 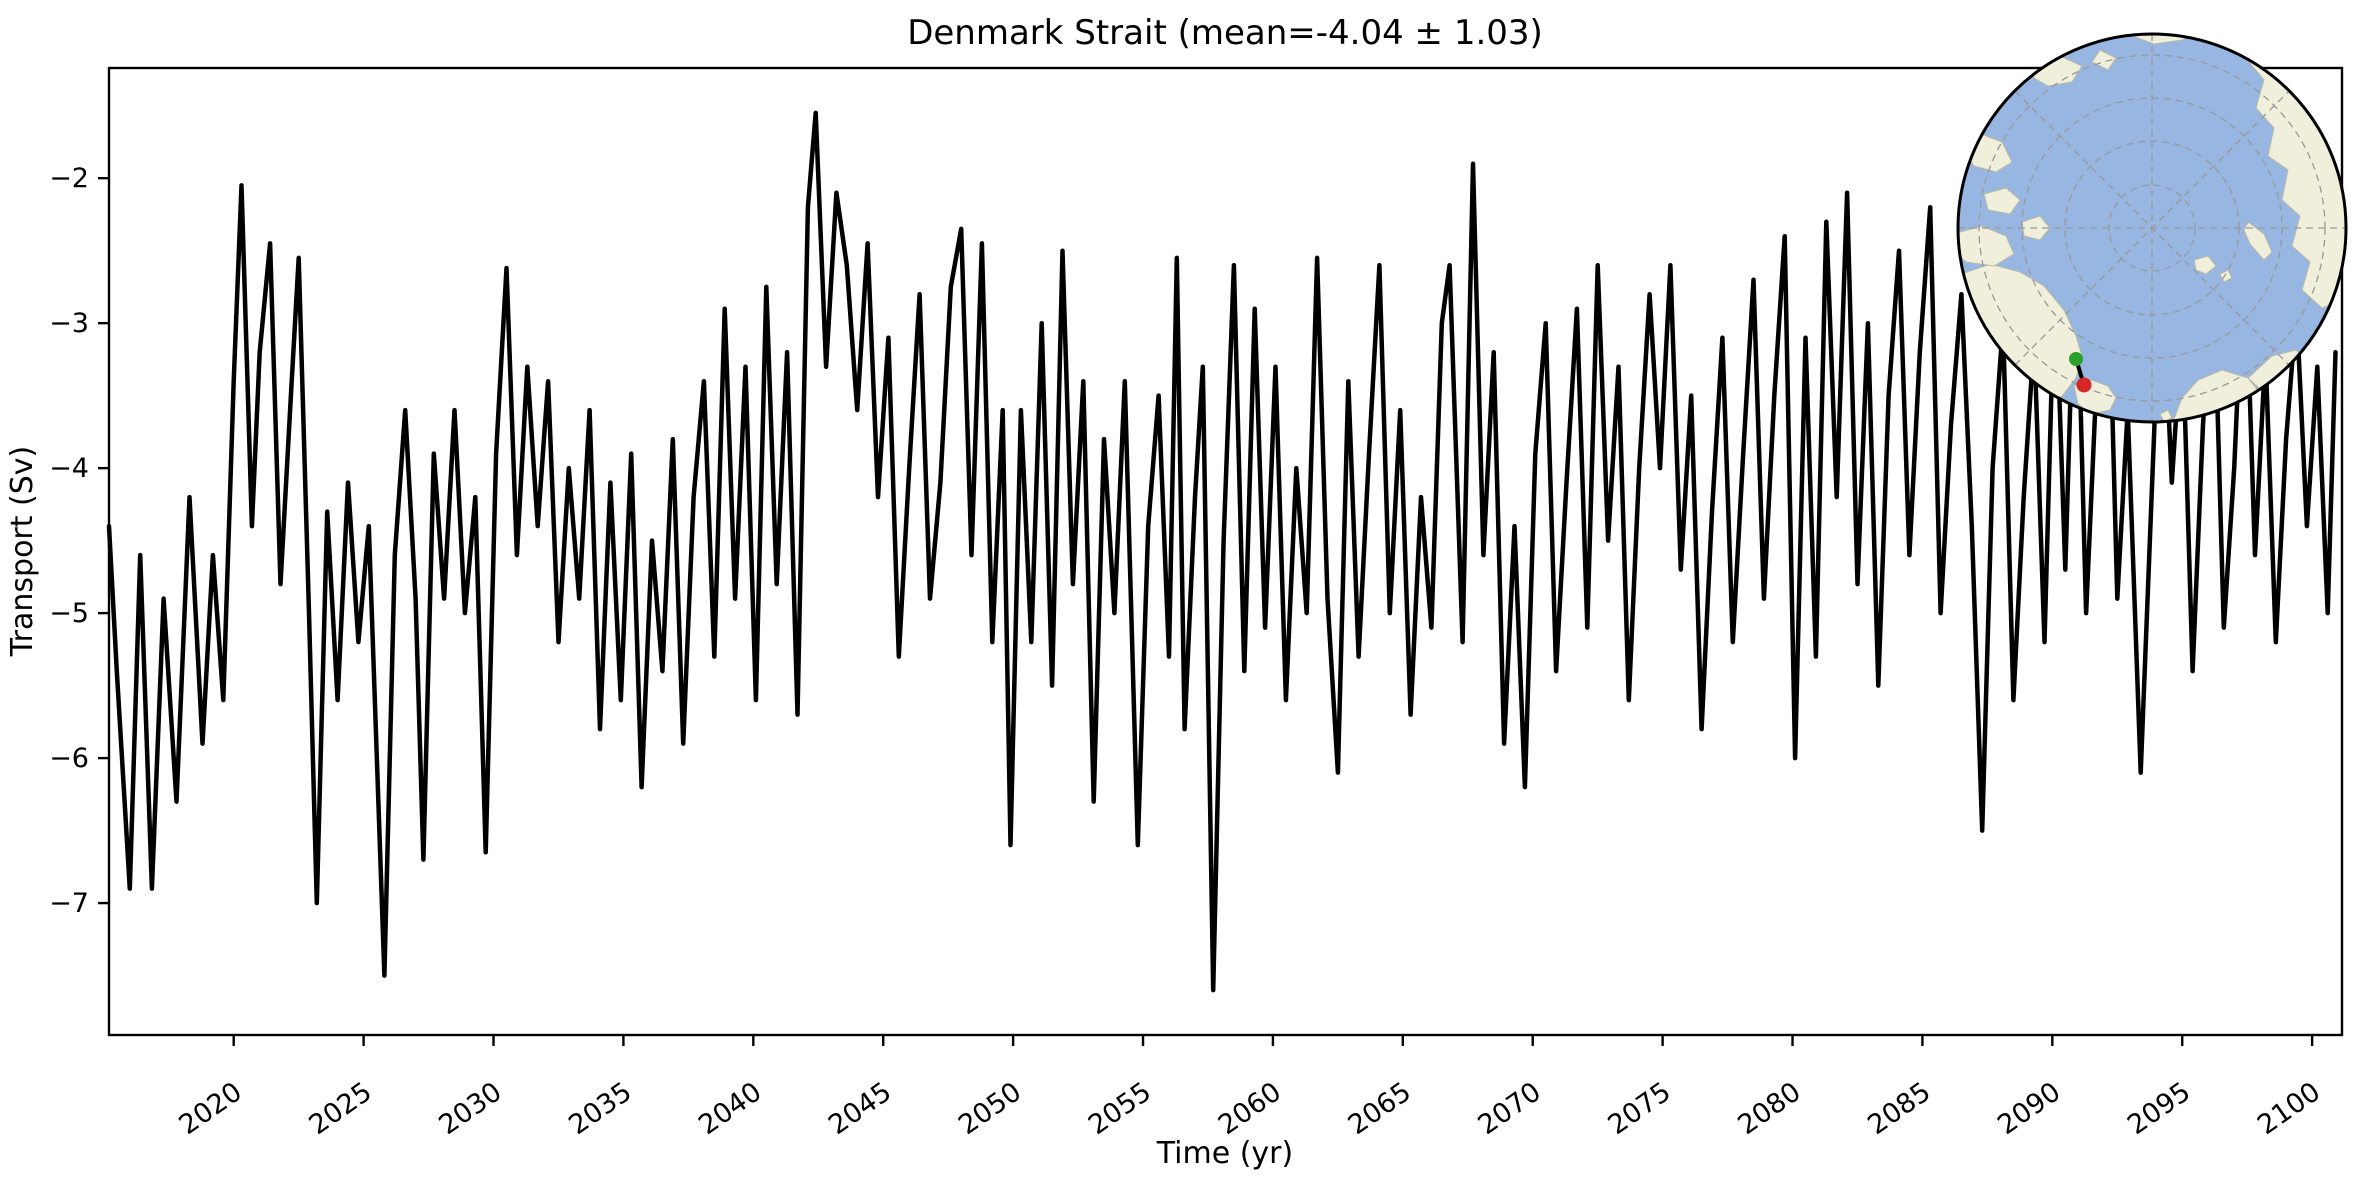 What do you see at coordinates (2221, 395) in the screenshot?
I see `inset-land-scandinavia` at bounding box center [2221, 395].